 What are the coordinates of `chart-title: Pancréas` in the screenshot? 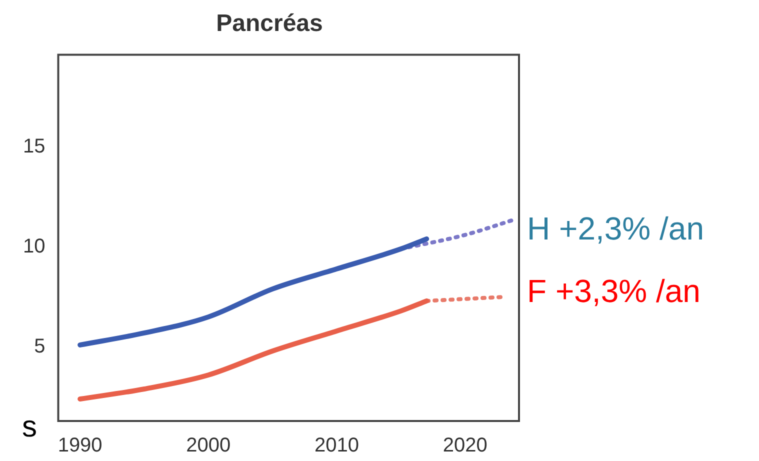 It's located at (269, 24).